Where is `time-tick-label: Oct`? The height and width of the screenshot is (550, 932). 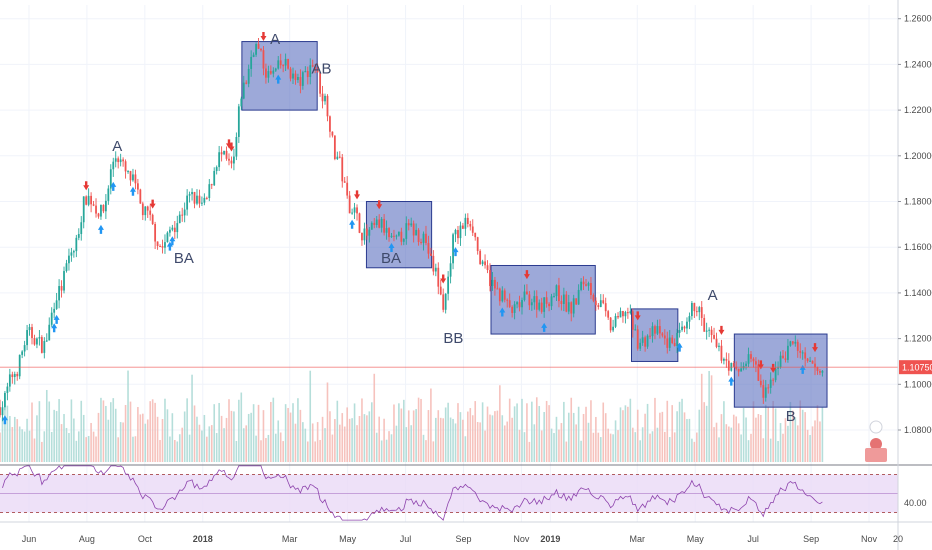
time-tick-label: Oct is located at coordinates (145, 539).